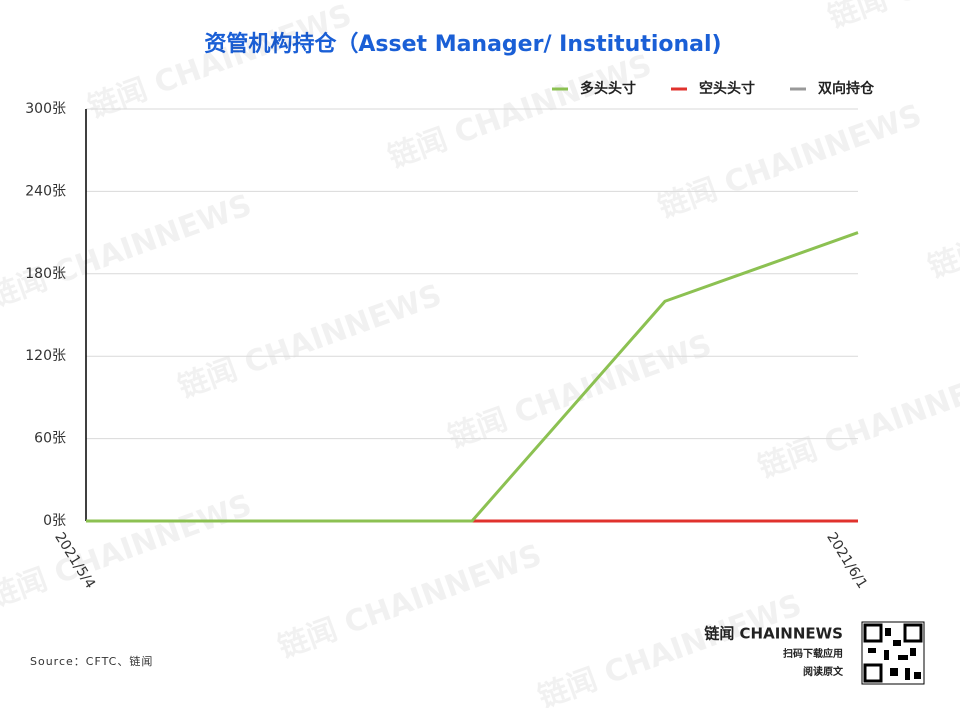 The image size is (960, 708). I want to click on chart-title: 资管机构持仓（Asset Manager/ Institutional), so click(462, 44).